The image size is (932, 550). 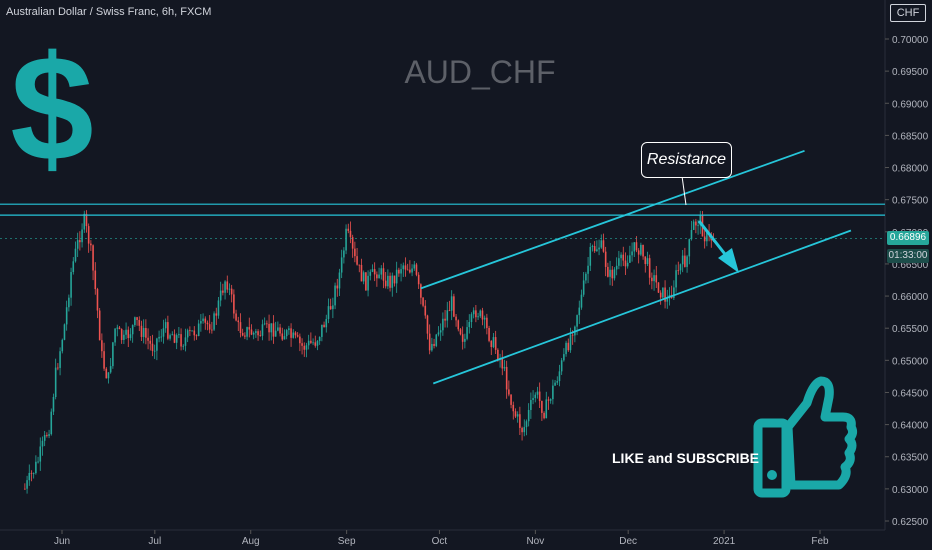 What do you see at coordinates (686, 160) in the screenshot?
I see `resistance-label: Resistance` at bounding box center [686, 160].